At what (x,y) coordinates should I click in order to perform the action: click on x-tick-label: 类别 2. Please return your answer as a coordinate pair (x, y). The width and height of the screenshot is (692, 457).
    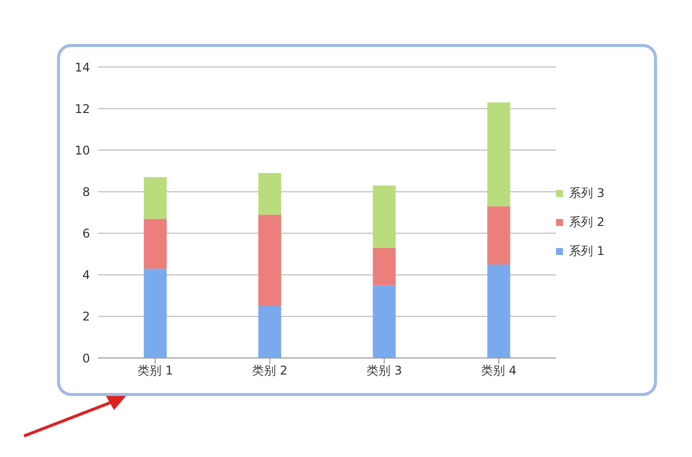
    Looking at the image, I should click on (270, 371).